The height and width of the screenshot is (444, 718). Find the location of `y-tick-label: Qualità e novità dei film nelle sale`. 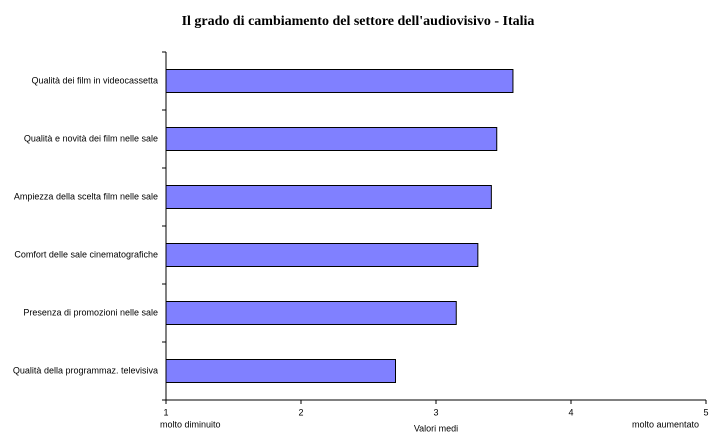

y-tick-label: Qualità e novità dei film nelle sale is located at coordinates (91, 138).